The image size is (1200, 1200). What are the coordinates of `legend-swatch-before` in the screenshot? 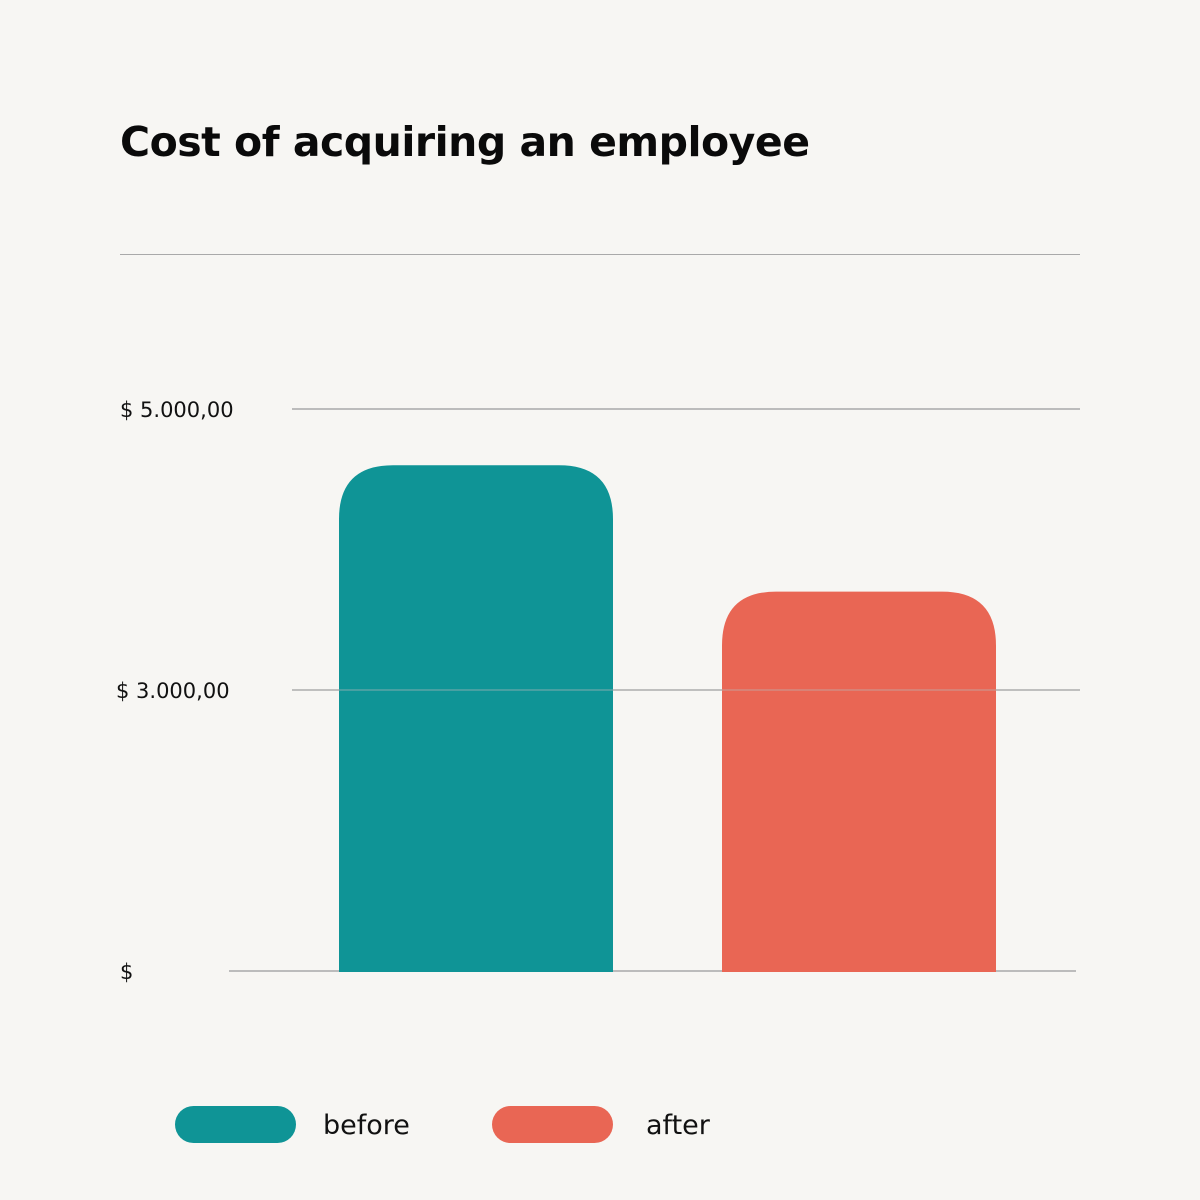 It's located at (235, 1124).